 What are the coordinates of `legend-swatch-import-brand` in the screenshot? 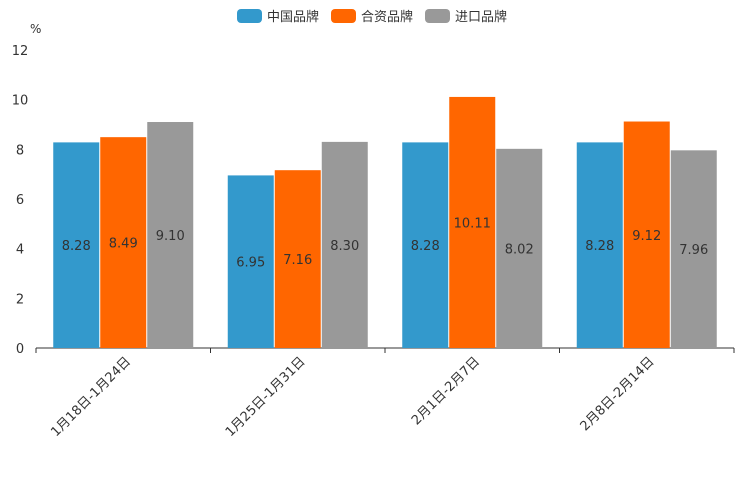 It's located at (437, 15).